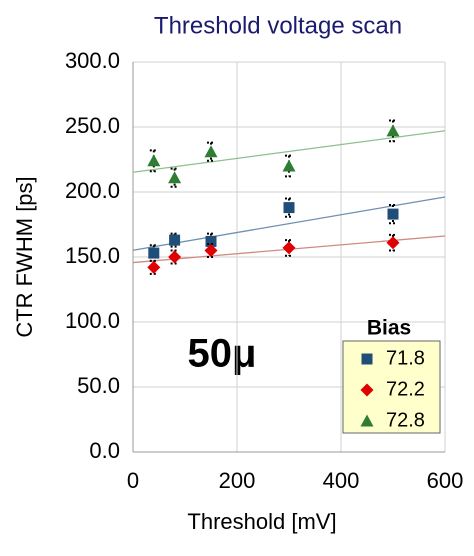 The height and width of the screenshot is (556, 474). Describe the element at coordinates (237, 480) in the screenshot. I see `x-tick-label: 200` at that location.